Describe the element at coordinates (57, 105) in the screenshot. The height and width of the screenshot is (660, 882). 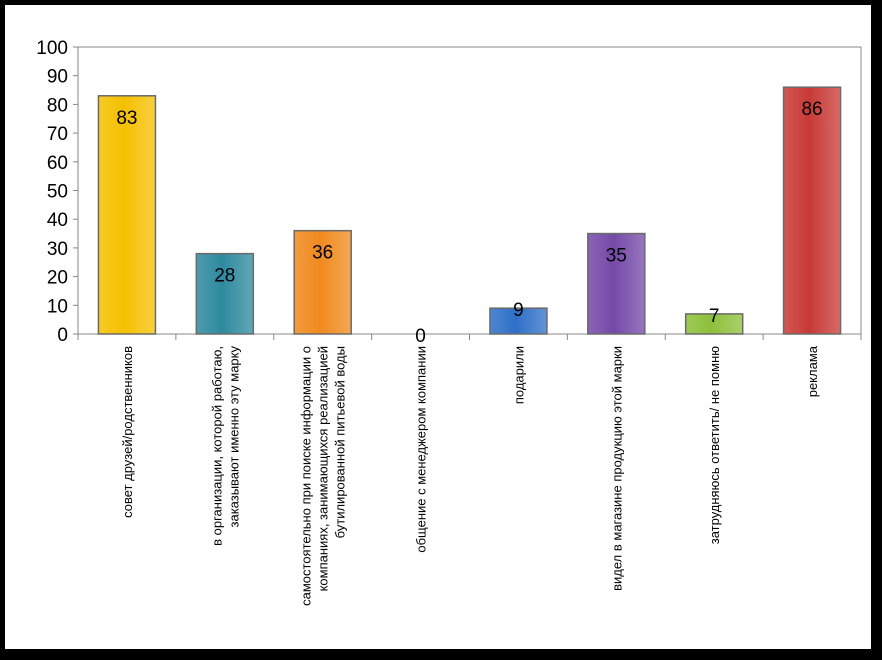
I see `y-tick-label: 80` at that location.